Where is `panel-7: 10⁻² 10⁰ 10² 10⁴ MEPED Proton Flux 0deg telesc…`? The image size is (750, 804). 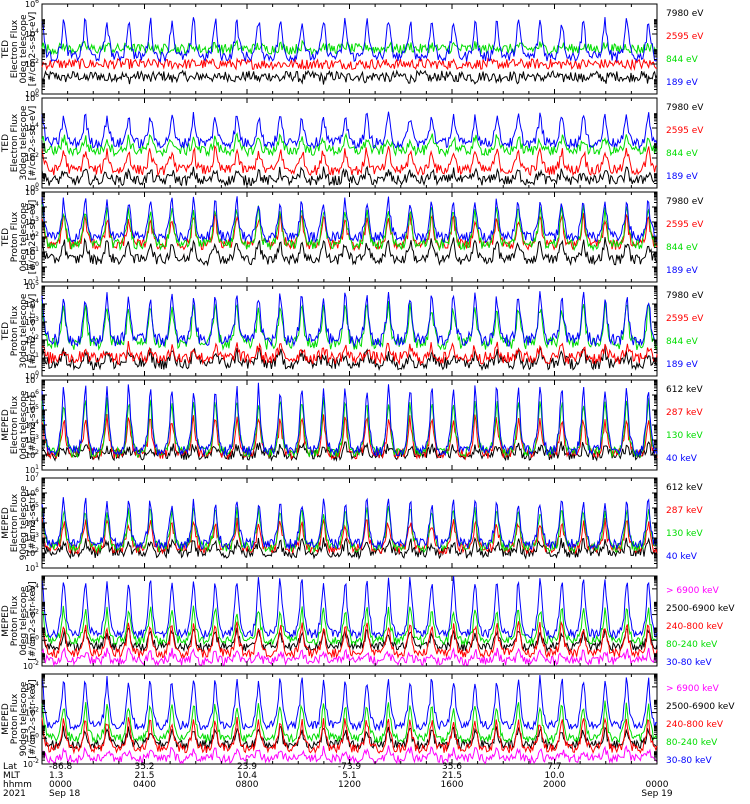
panel-7: 10⁻² 10⁰ 10² 10⁴ MEPED Proton Flux 0deg telesc… is located at coordinates (368, 623).